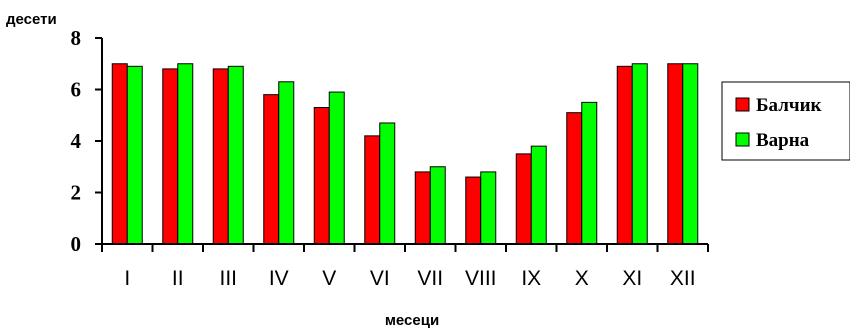  What do you see at coordinates (789, 105) in the screenshot?
I see `legend-label-balchik: Балчик` at bounding box center [789, 105].